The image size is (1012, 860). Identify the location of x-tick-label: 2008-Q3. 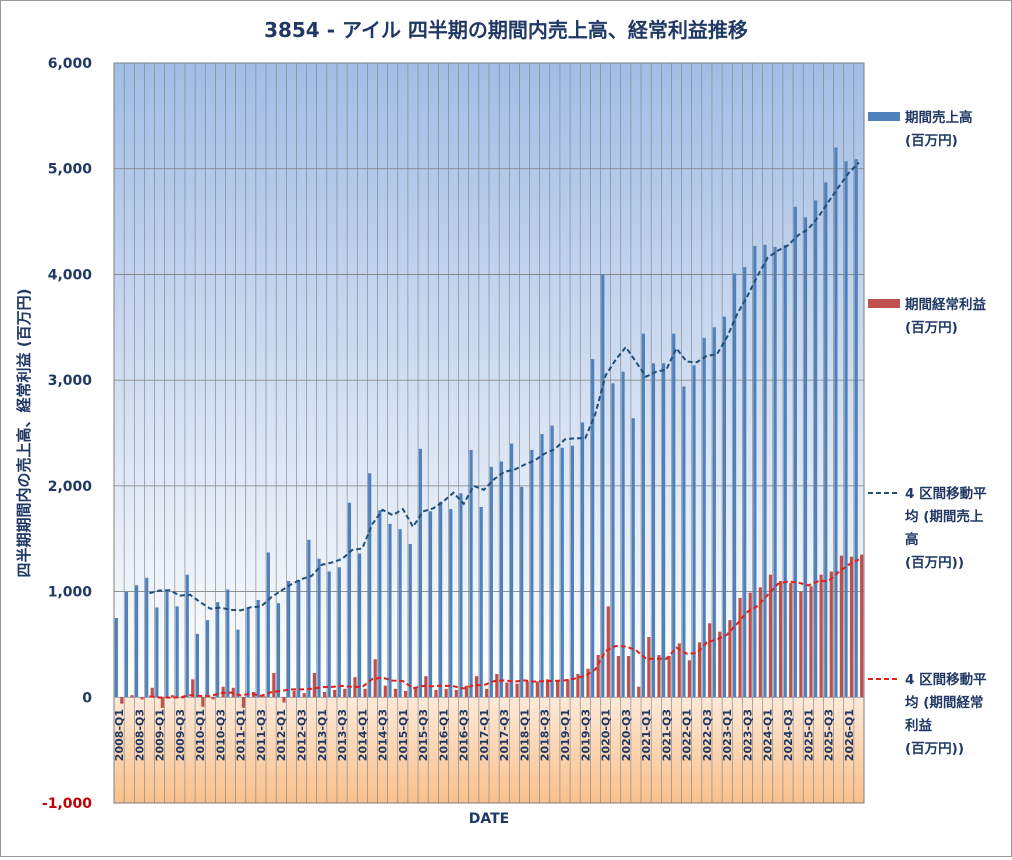
(139, 735).